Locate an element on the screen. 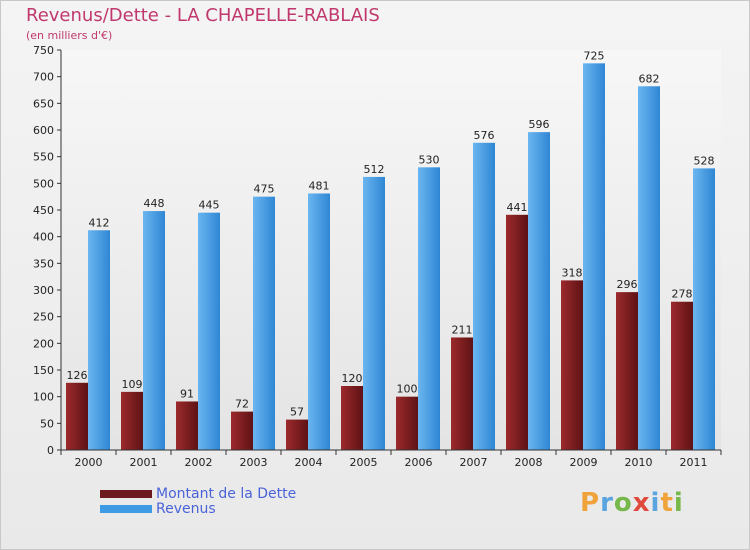  value-label-debt-2000: 126 is located at coordinates (77, 375).